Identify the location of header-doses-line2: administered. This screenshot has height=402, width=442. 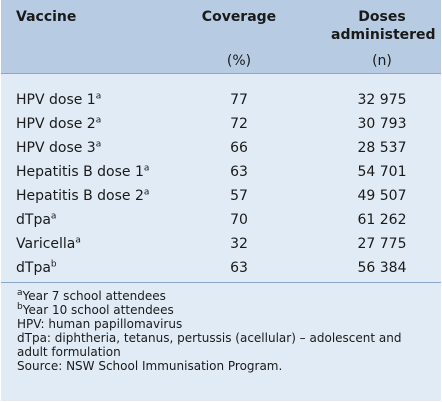
(383, 35).